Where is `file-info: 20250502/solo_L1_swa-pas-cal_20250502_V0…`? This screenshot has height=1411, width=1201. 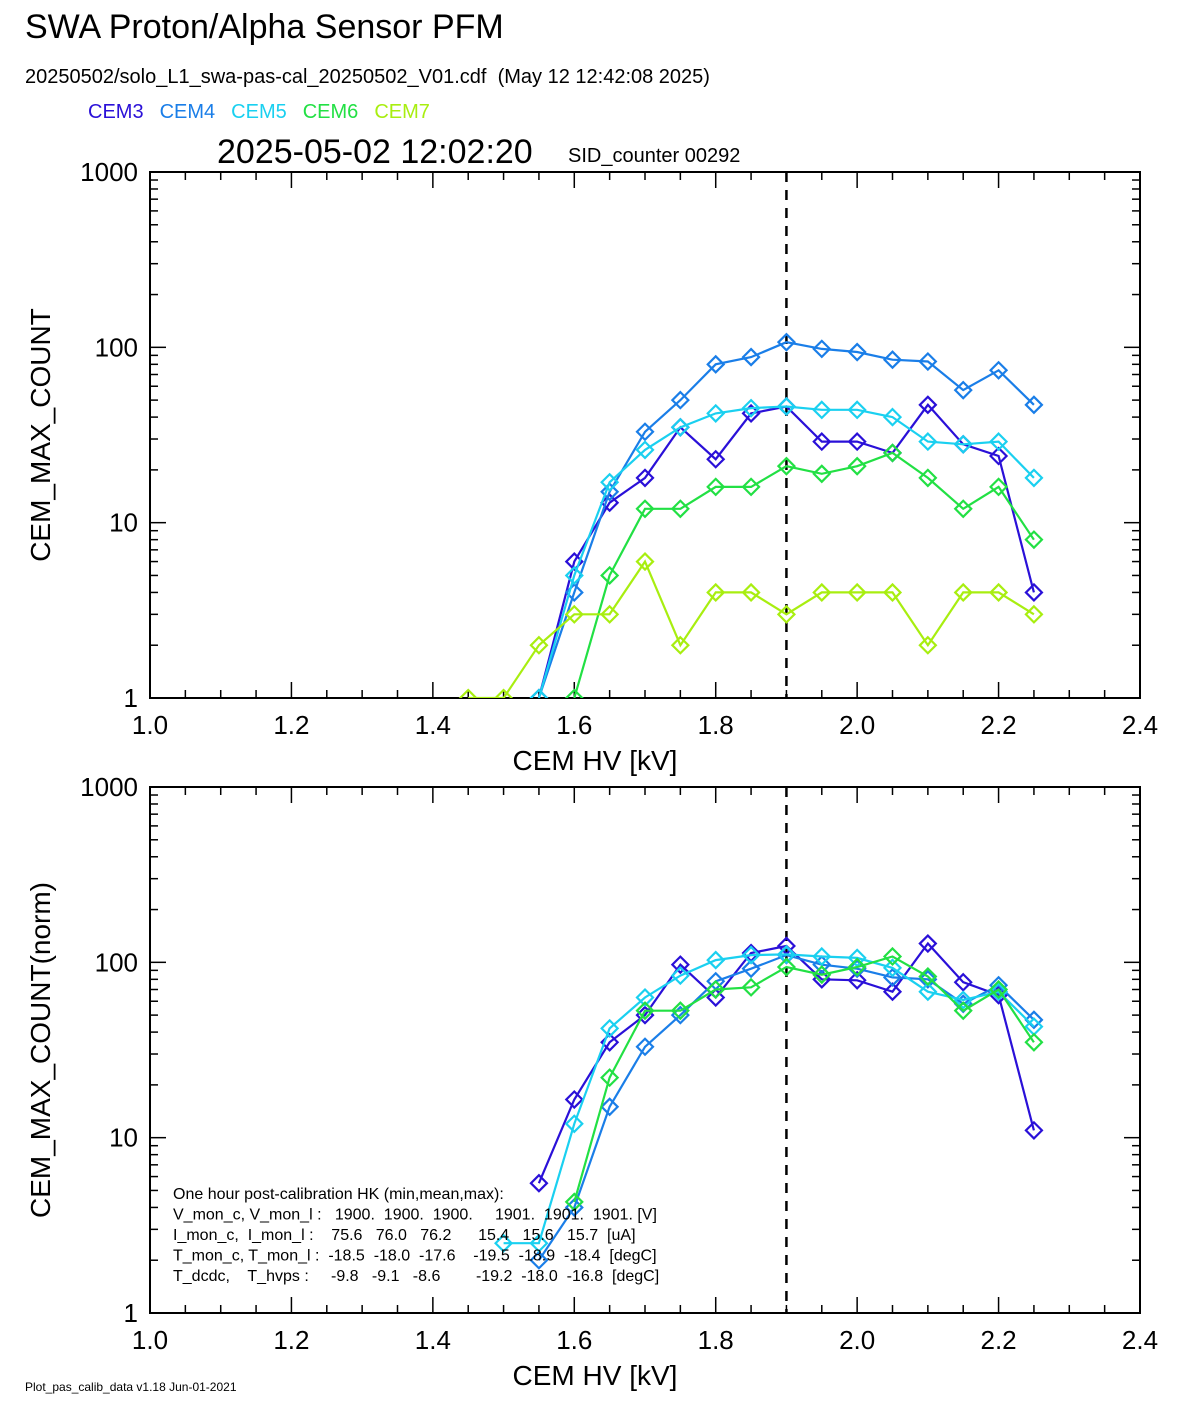
file-info: 20250502/solo_L1_swa-pas-cal_20250502_V0… is located at coordinates (367, 77).